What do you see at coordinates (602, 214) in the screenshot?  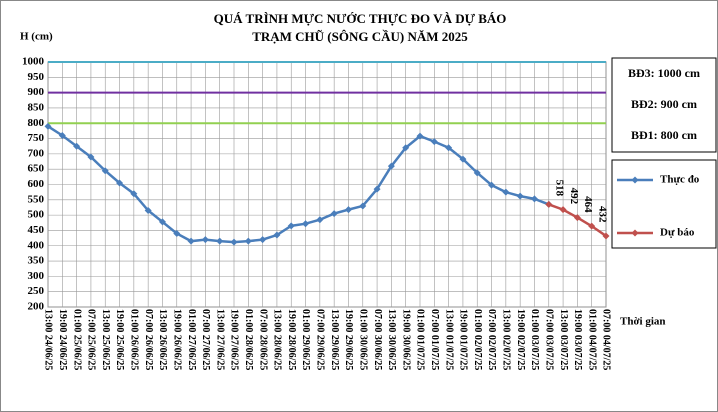 I see `data-label: 432` at bounding box center [602, 214].